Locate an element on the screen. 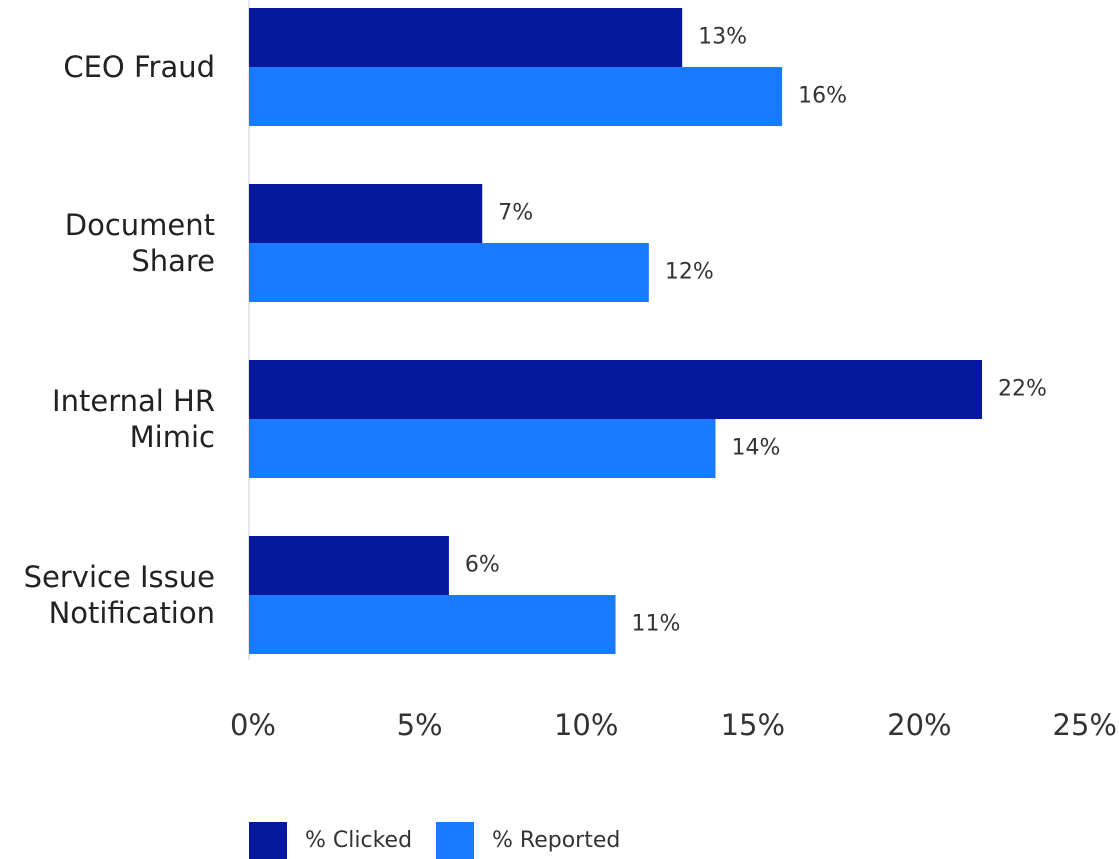  x-tick-label: 0% is located at coordinates (253, 725).